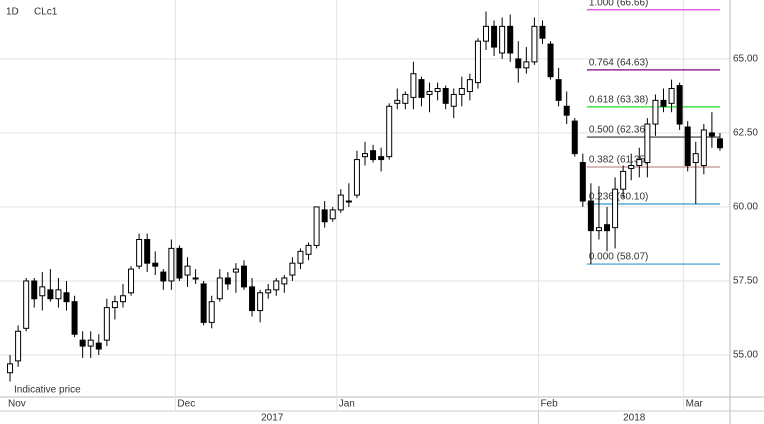  What do you see at coordinates (745, 207) in the screenshot?
I see `y-tick-label: 60.00` at bounding box center [745, 207].